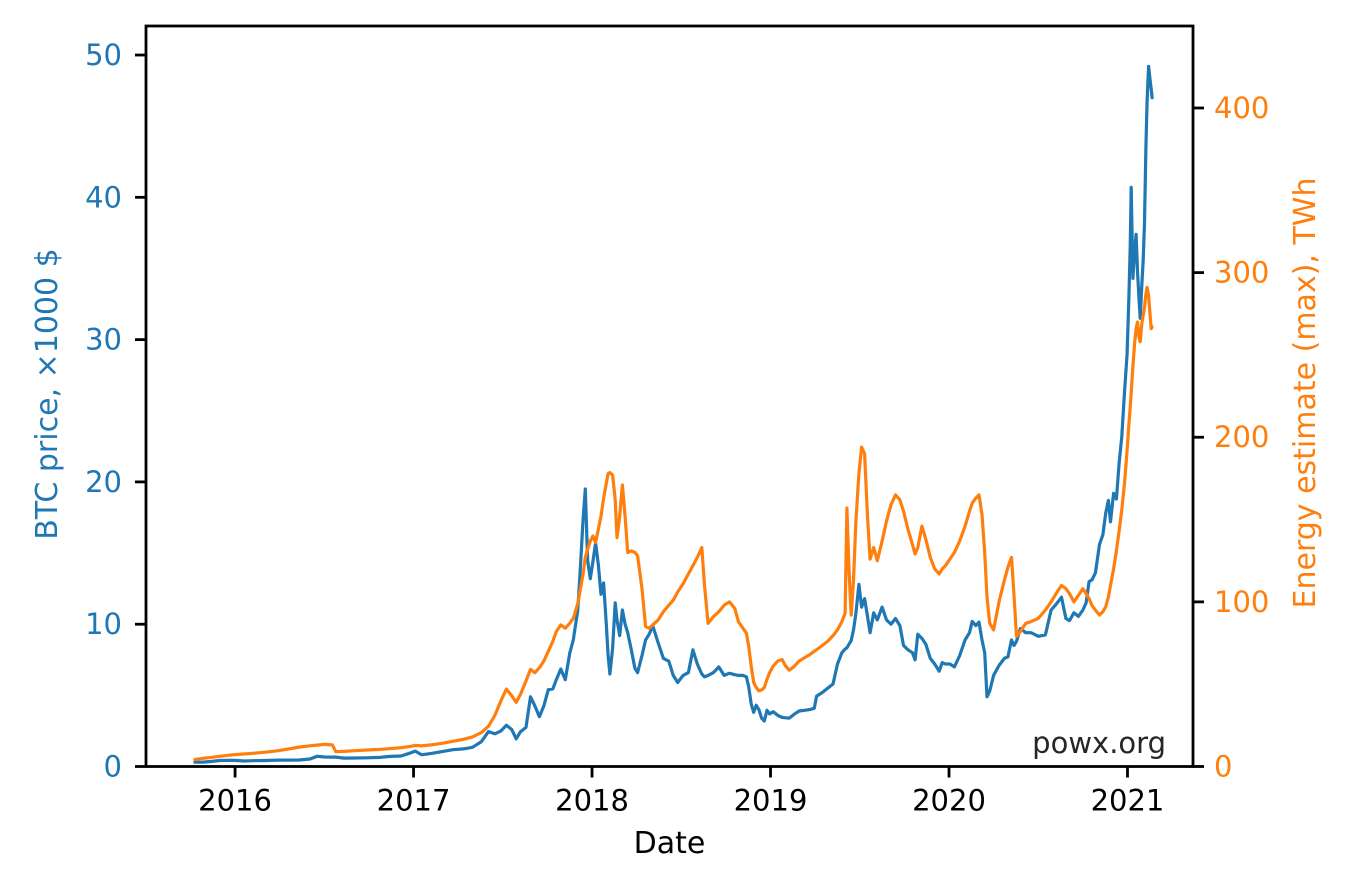 Image resolution: width=1353 pixels, height=889 pixels. What do you see at coordinates (113, 767) in the screenshot?
I see `left-y-tick-label: 0` at bounding box center [113, 767].